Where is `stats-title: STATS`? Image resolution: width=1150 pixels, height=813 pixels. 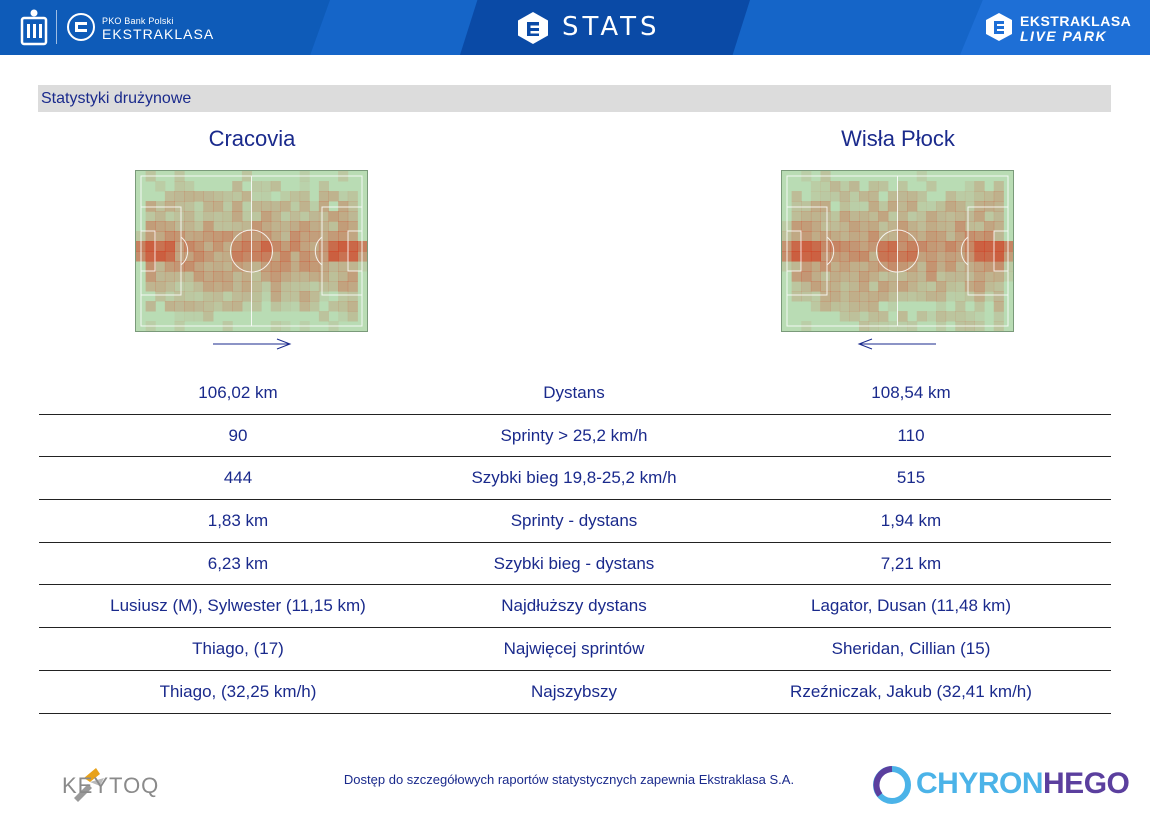 stats-title: STATS is located at coordinates (611, 27).